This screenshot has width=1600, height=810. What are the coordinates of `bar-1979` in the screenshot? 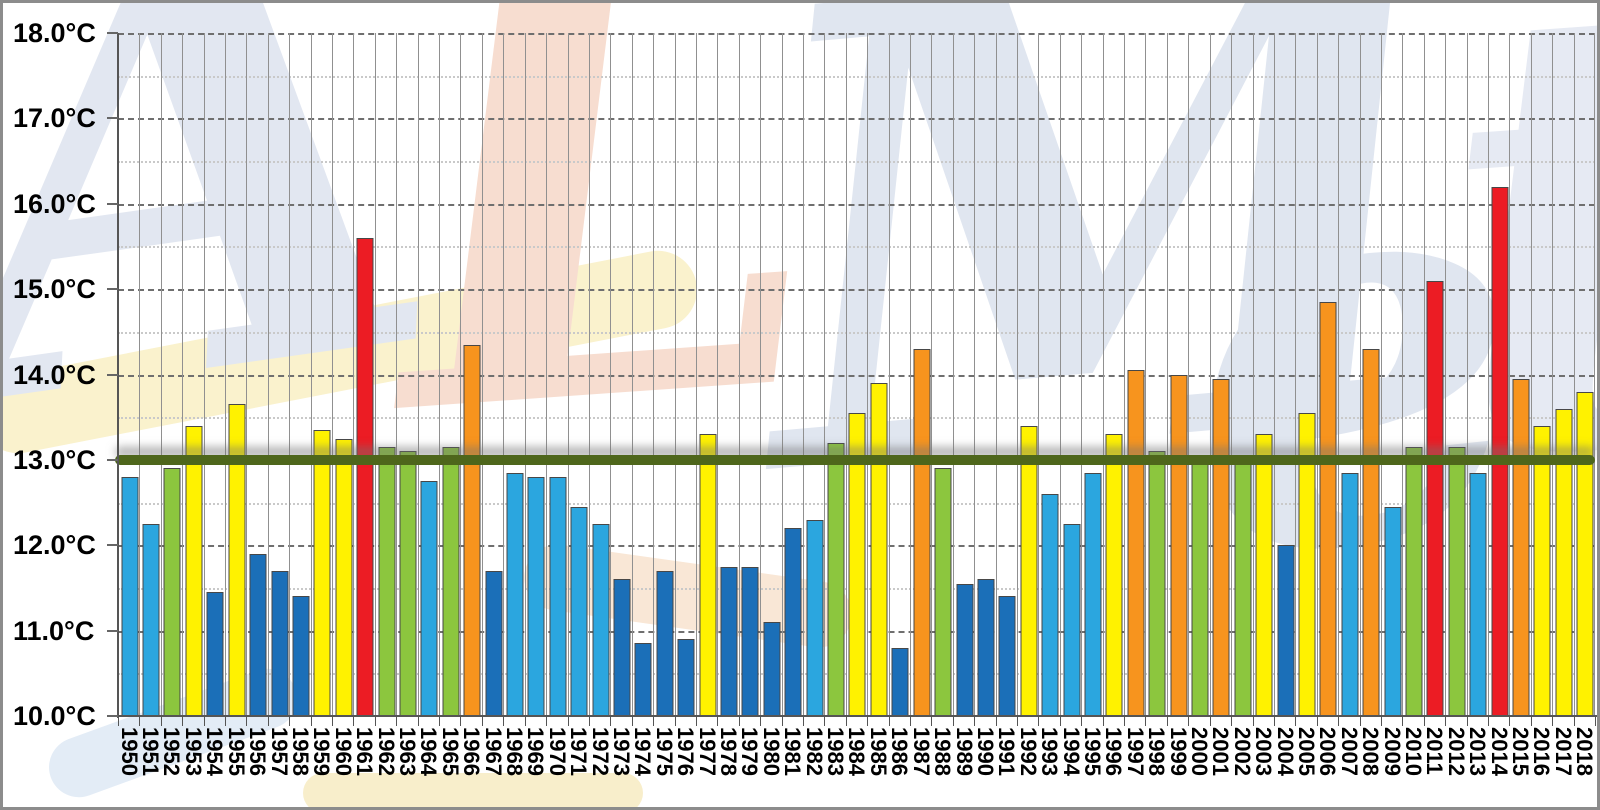 It's located at (750, 641).